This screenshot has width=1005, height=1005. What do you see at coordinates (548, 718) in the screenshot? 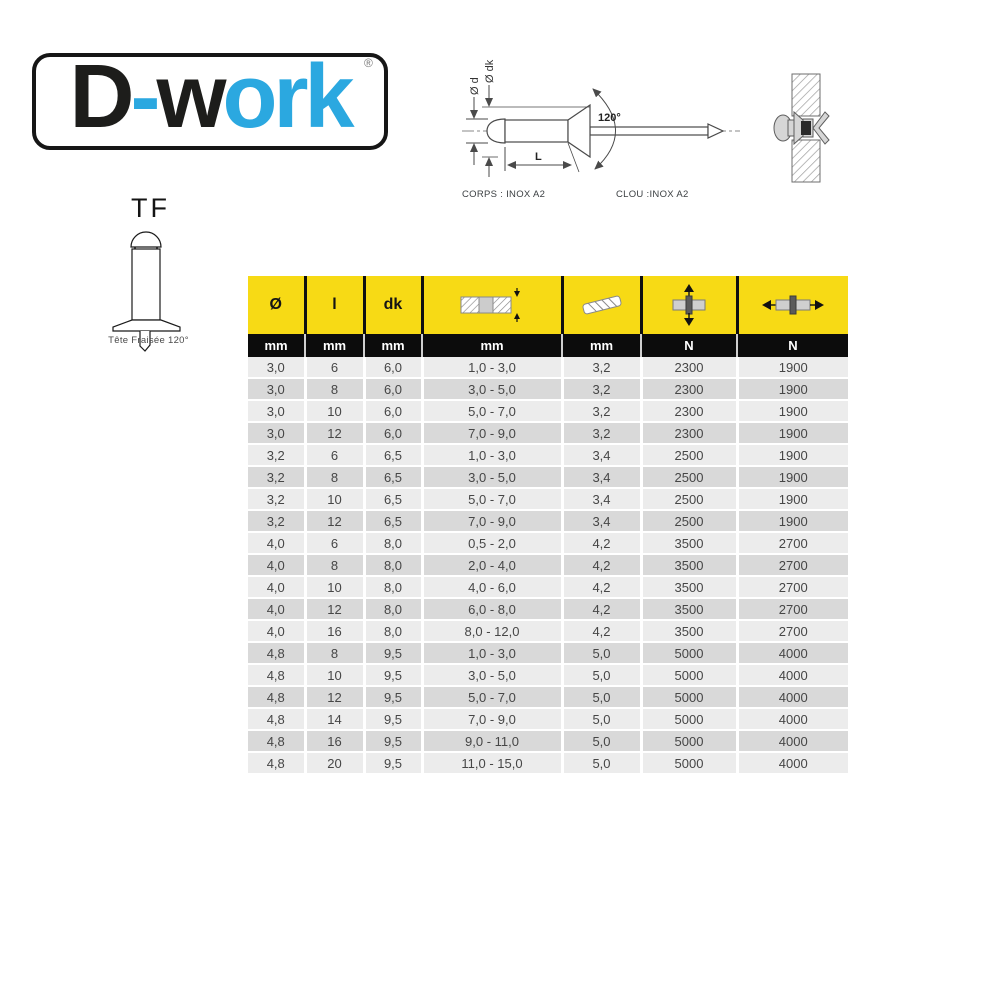
I see `table-row: 4,8 14 9,5 7,0 - 9,0 5,0 5000 4000` at bounding box center [548, 718].